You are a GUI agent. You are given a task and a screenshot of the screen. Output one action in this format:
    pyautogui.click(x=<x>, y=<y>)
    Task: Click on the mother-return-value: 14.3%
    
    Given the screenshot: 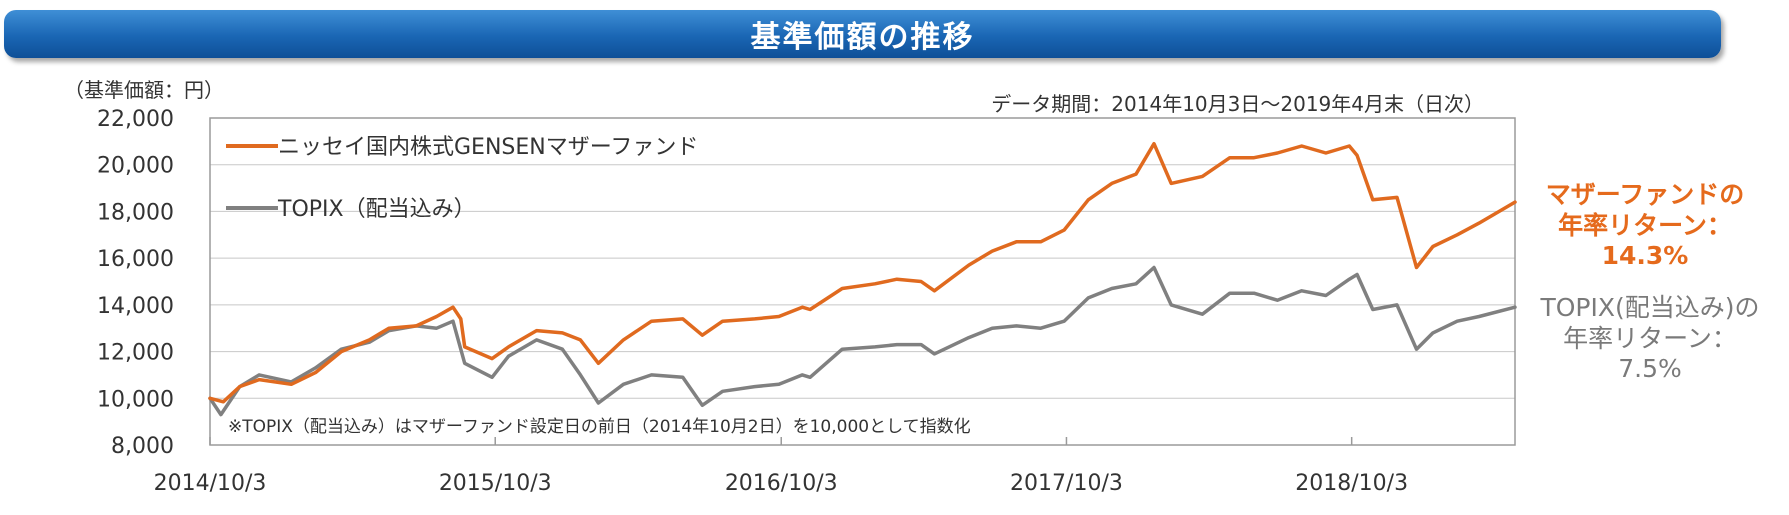 What is the action you would take?
    pyautogui.click(x=1645, y=255)
    